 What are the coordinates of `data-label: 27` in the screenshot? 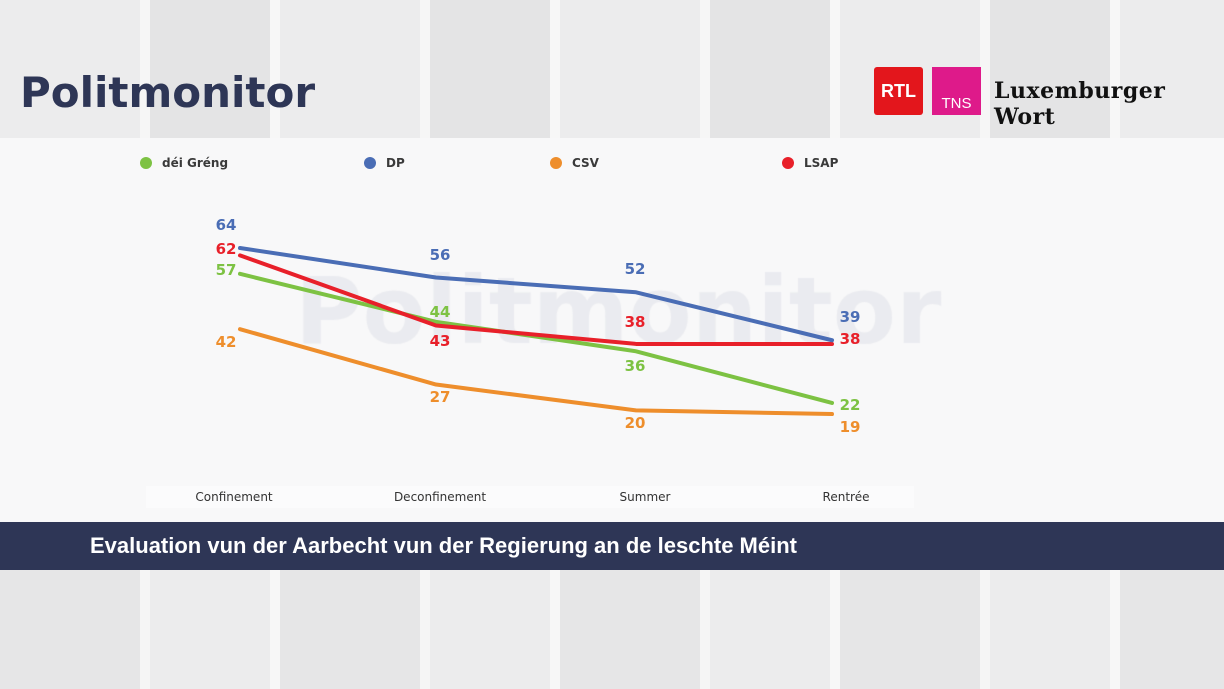 It's located at (440, 397).